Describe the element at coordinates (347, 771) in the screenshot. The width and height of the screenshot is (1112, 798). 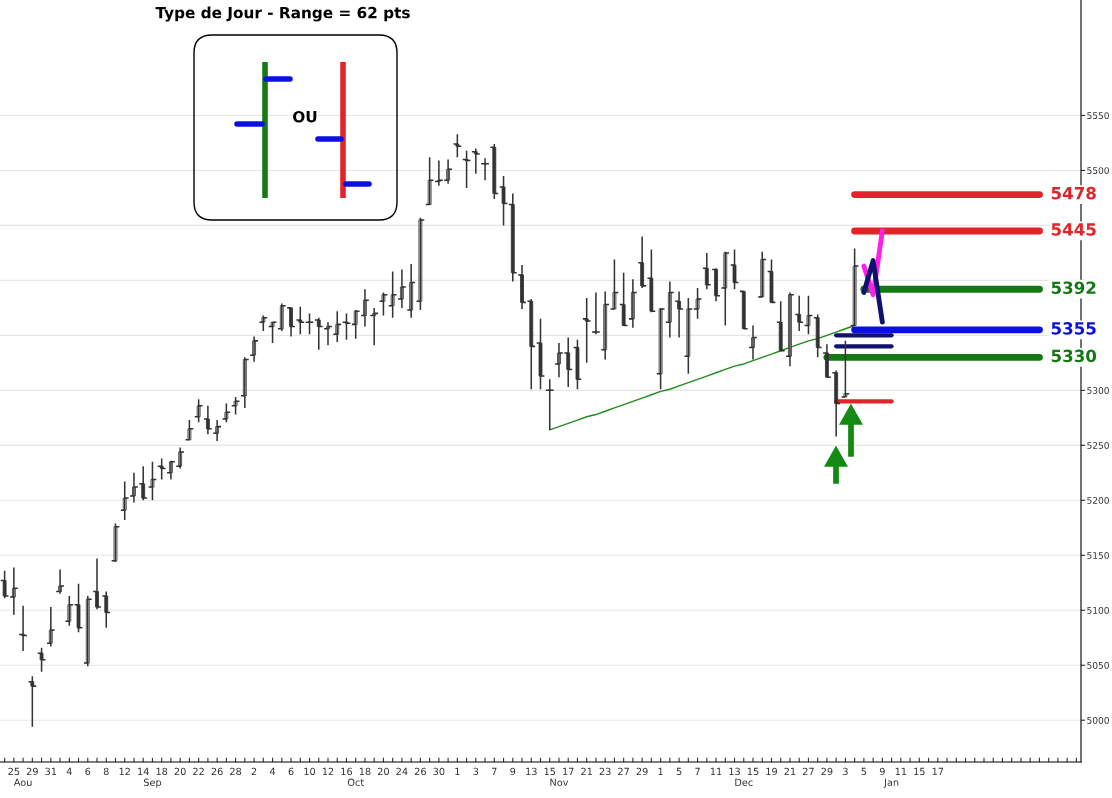
I see `x-tick-label: 16` at that location.